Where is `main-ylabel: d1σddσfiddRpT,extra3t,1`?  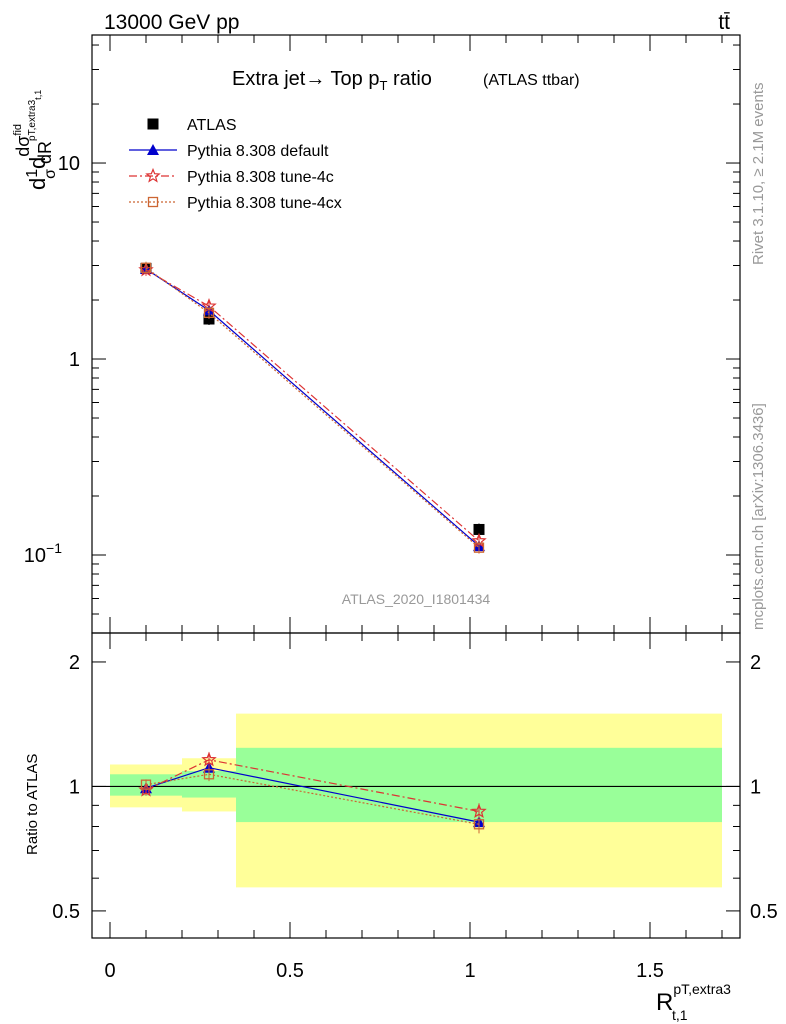
main-ylabel: d1σddσfiddRpT,extra3t,1 is located at coordinates (35, 140).